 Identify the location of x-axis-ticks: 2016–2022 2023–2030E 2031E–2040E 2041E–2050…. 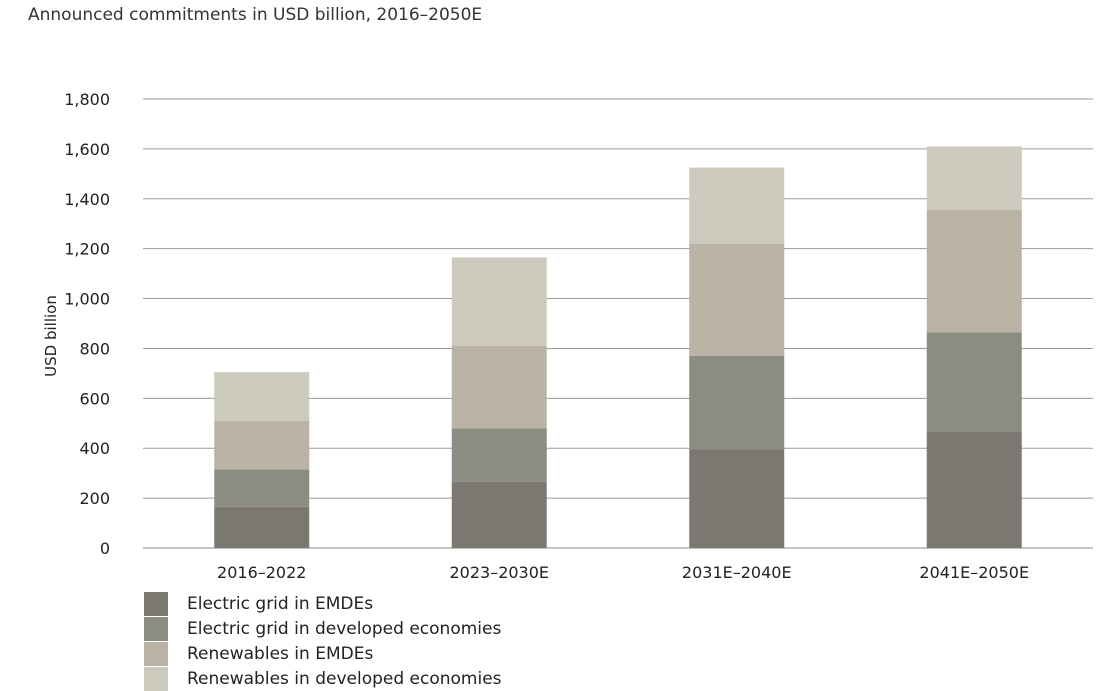
(623, 572).